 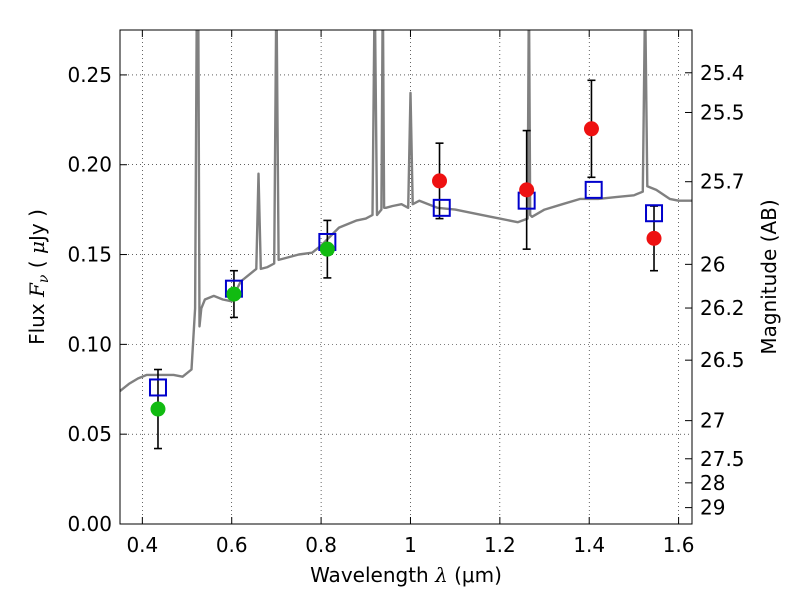 What do you see at coordinates (232, 545) in the screenshot?
I see `x-tick-label: 0.6` at bounding box center [232, 545].